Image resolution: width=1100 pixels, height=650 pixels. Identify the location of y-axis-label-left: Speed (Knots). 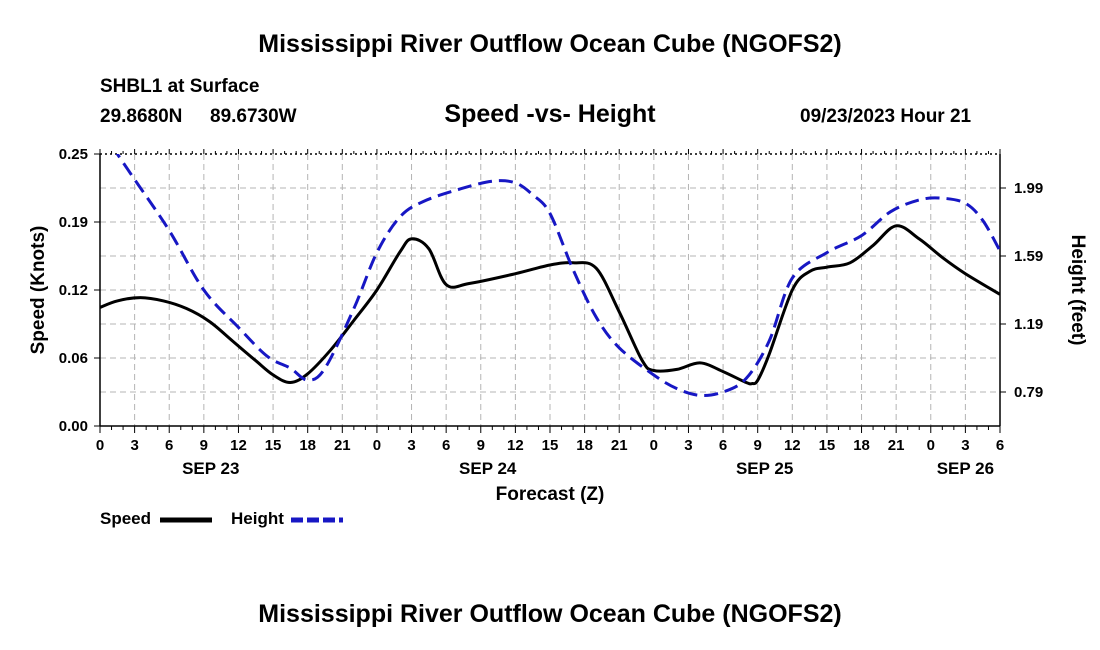
(38, 290).